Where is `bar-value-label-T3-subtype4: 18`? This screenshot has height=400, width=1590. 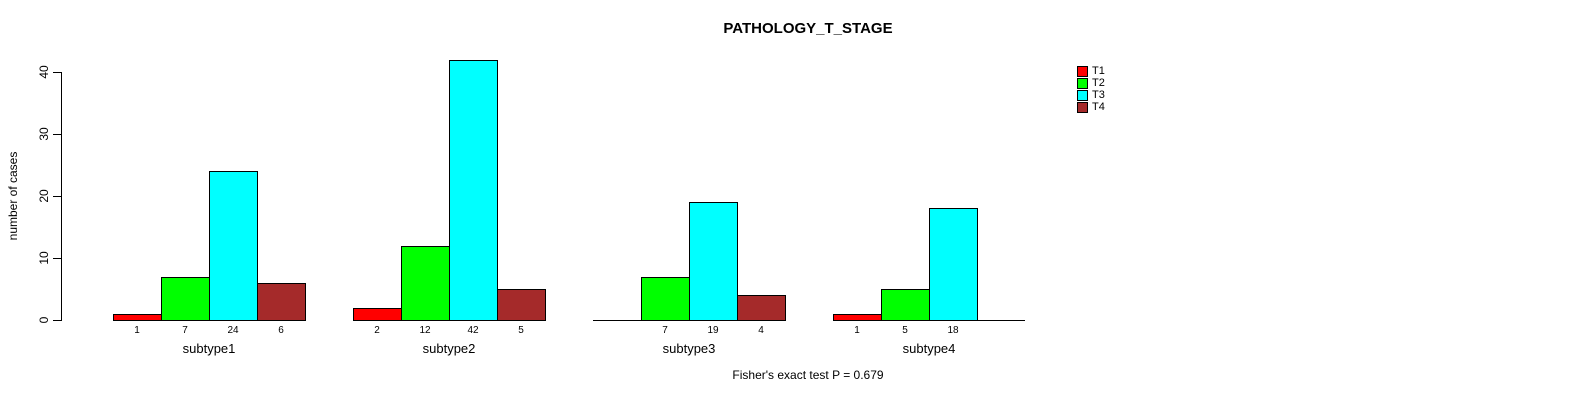 bar-value-label-T3-subtype4: 18 is located at coordinates (953, 330).